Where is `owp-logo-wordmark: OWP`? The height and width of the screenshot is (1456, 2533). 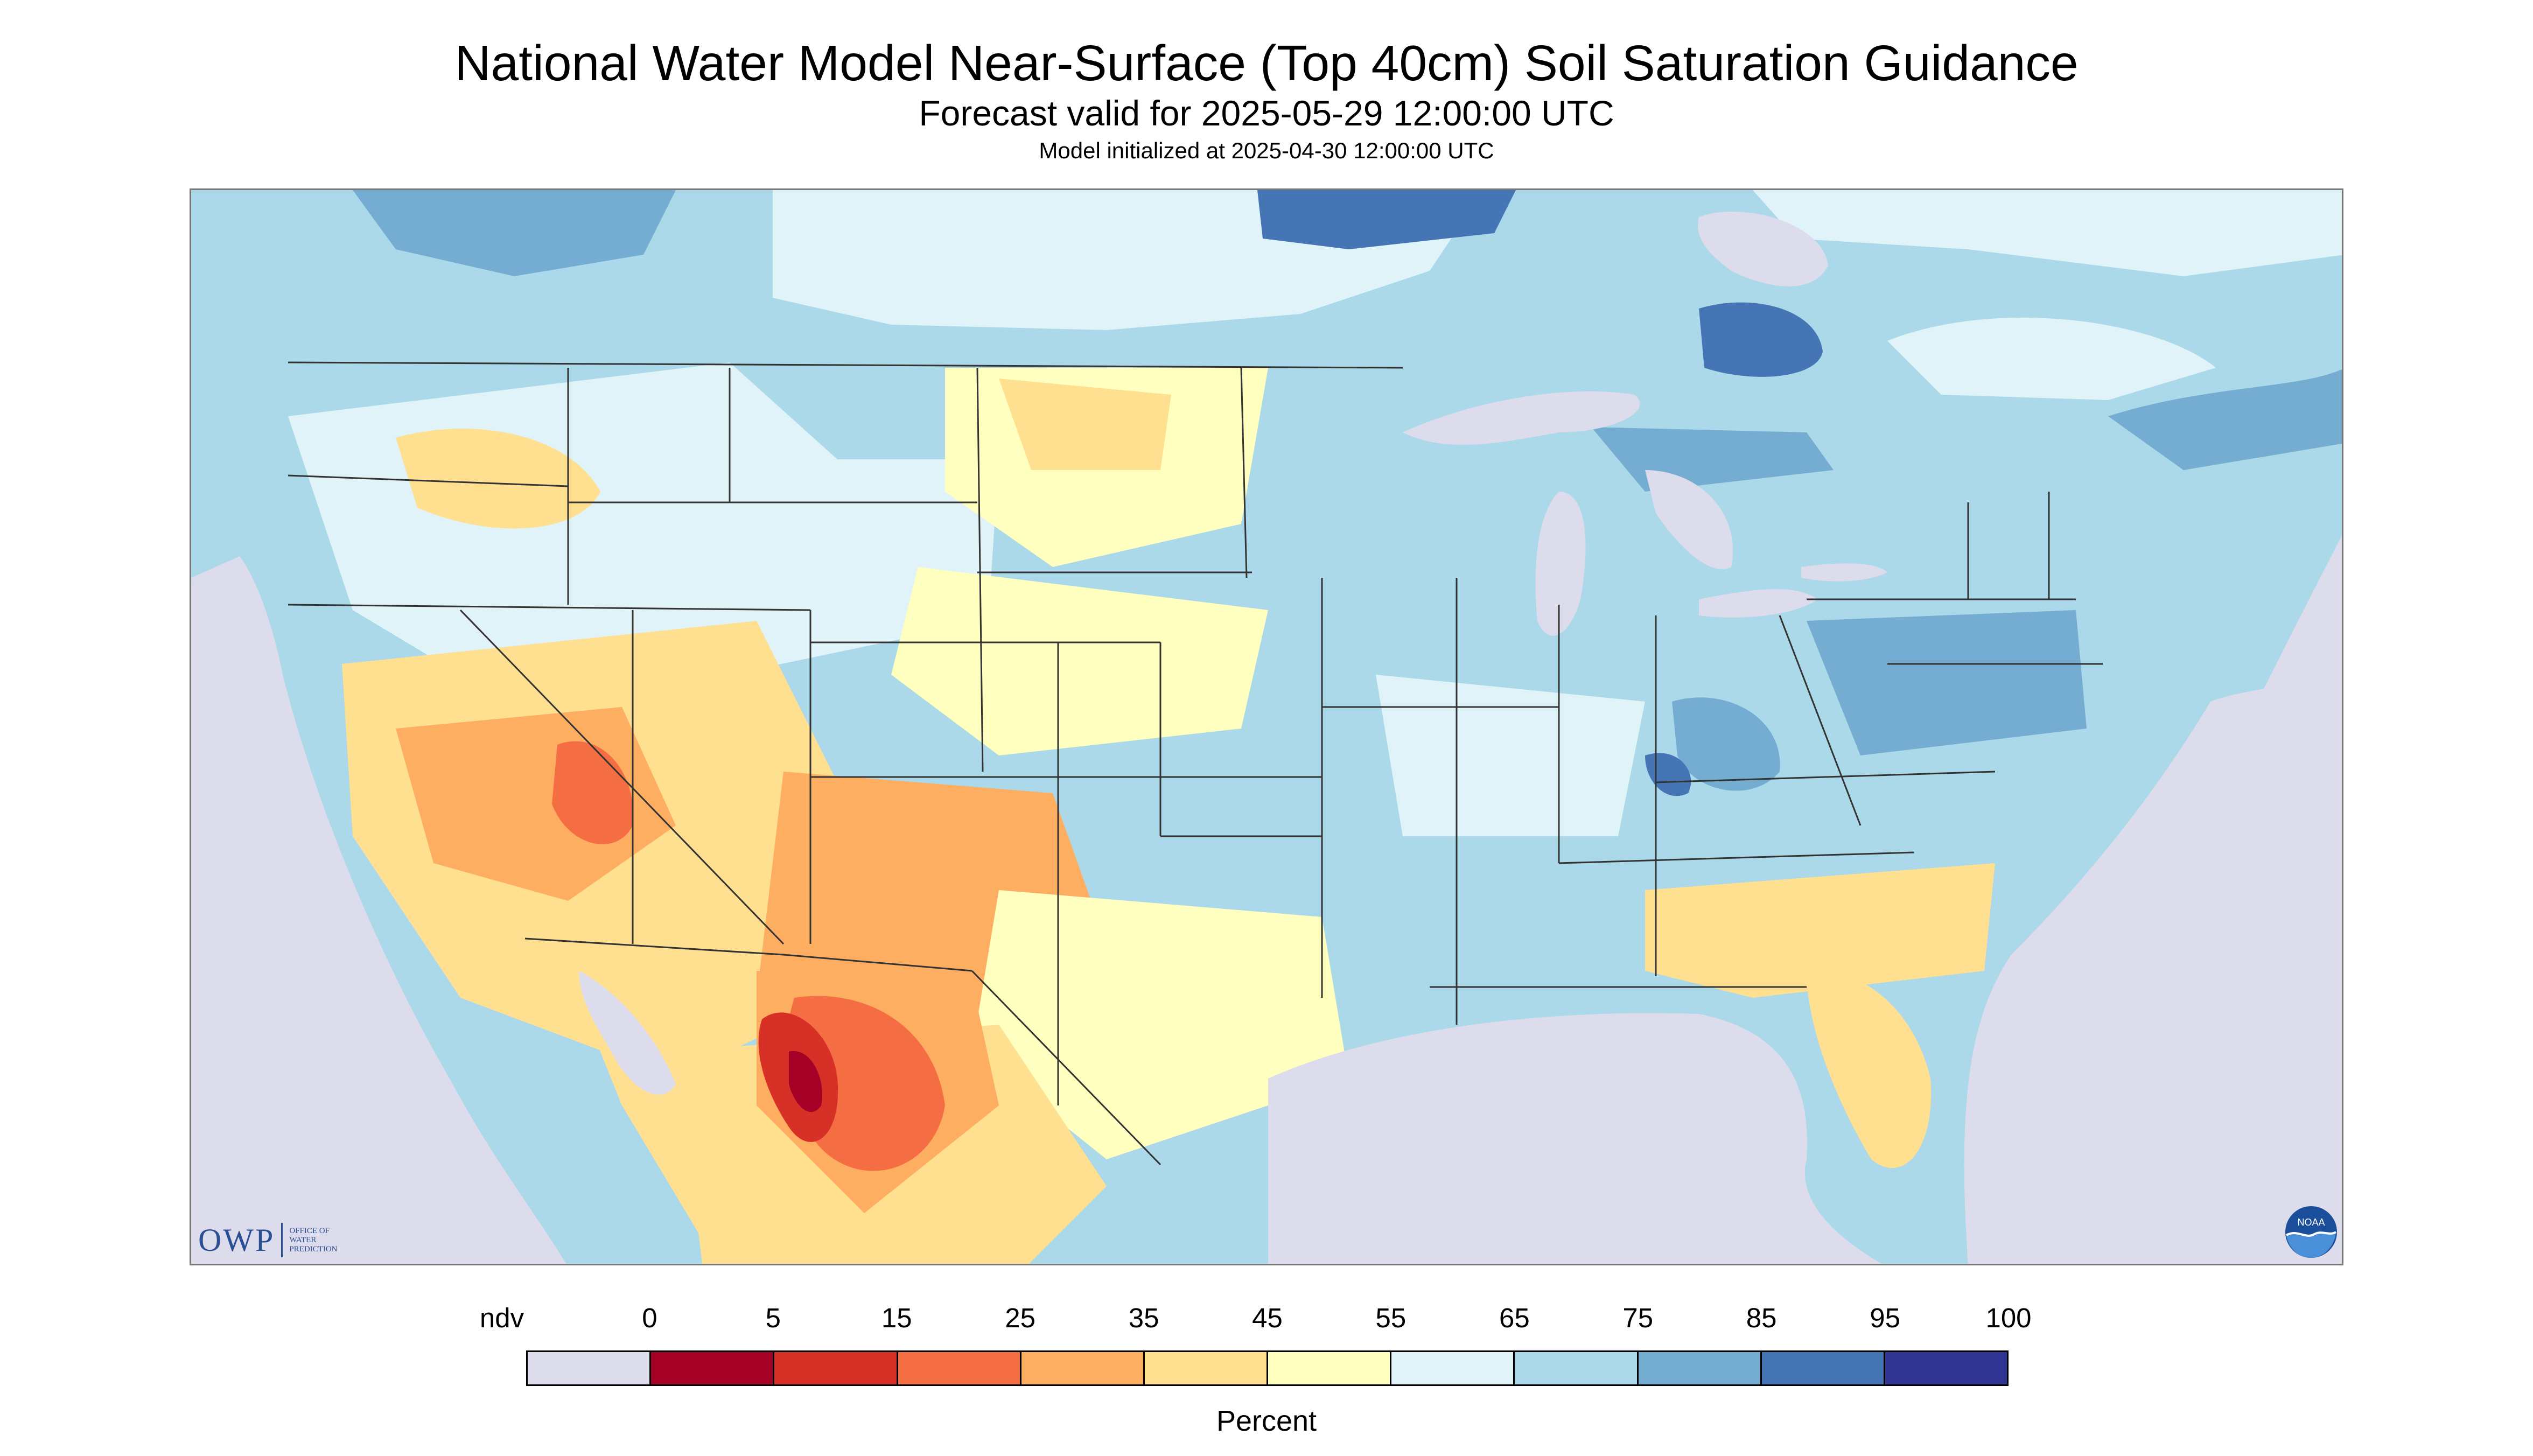
owp-logo-wordmark: OWP is located at coordinates (236, 1240).